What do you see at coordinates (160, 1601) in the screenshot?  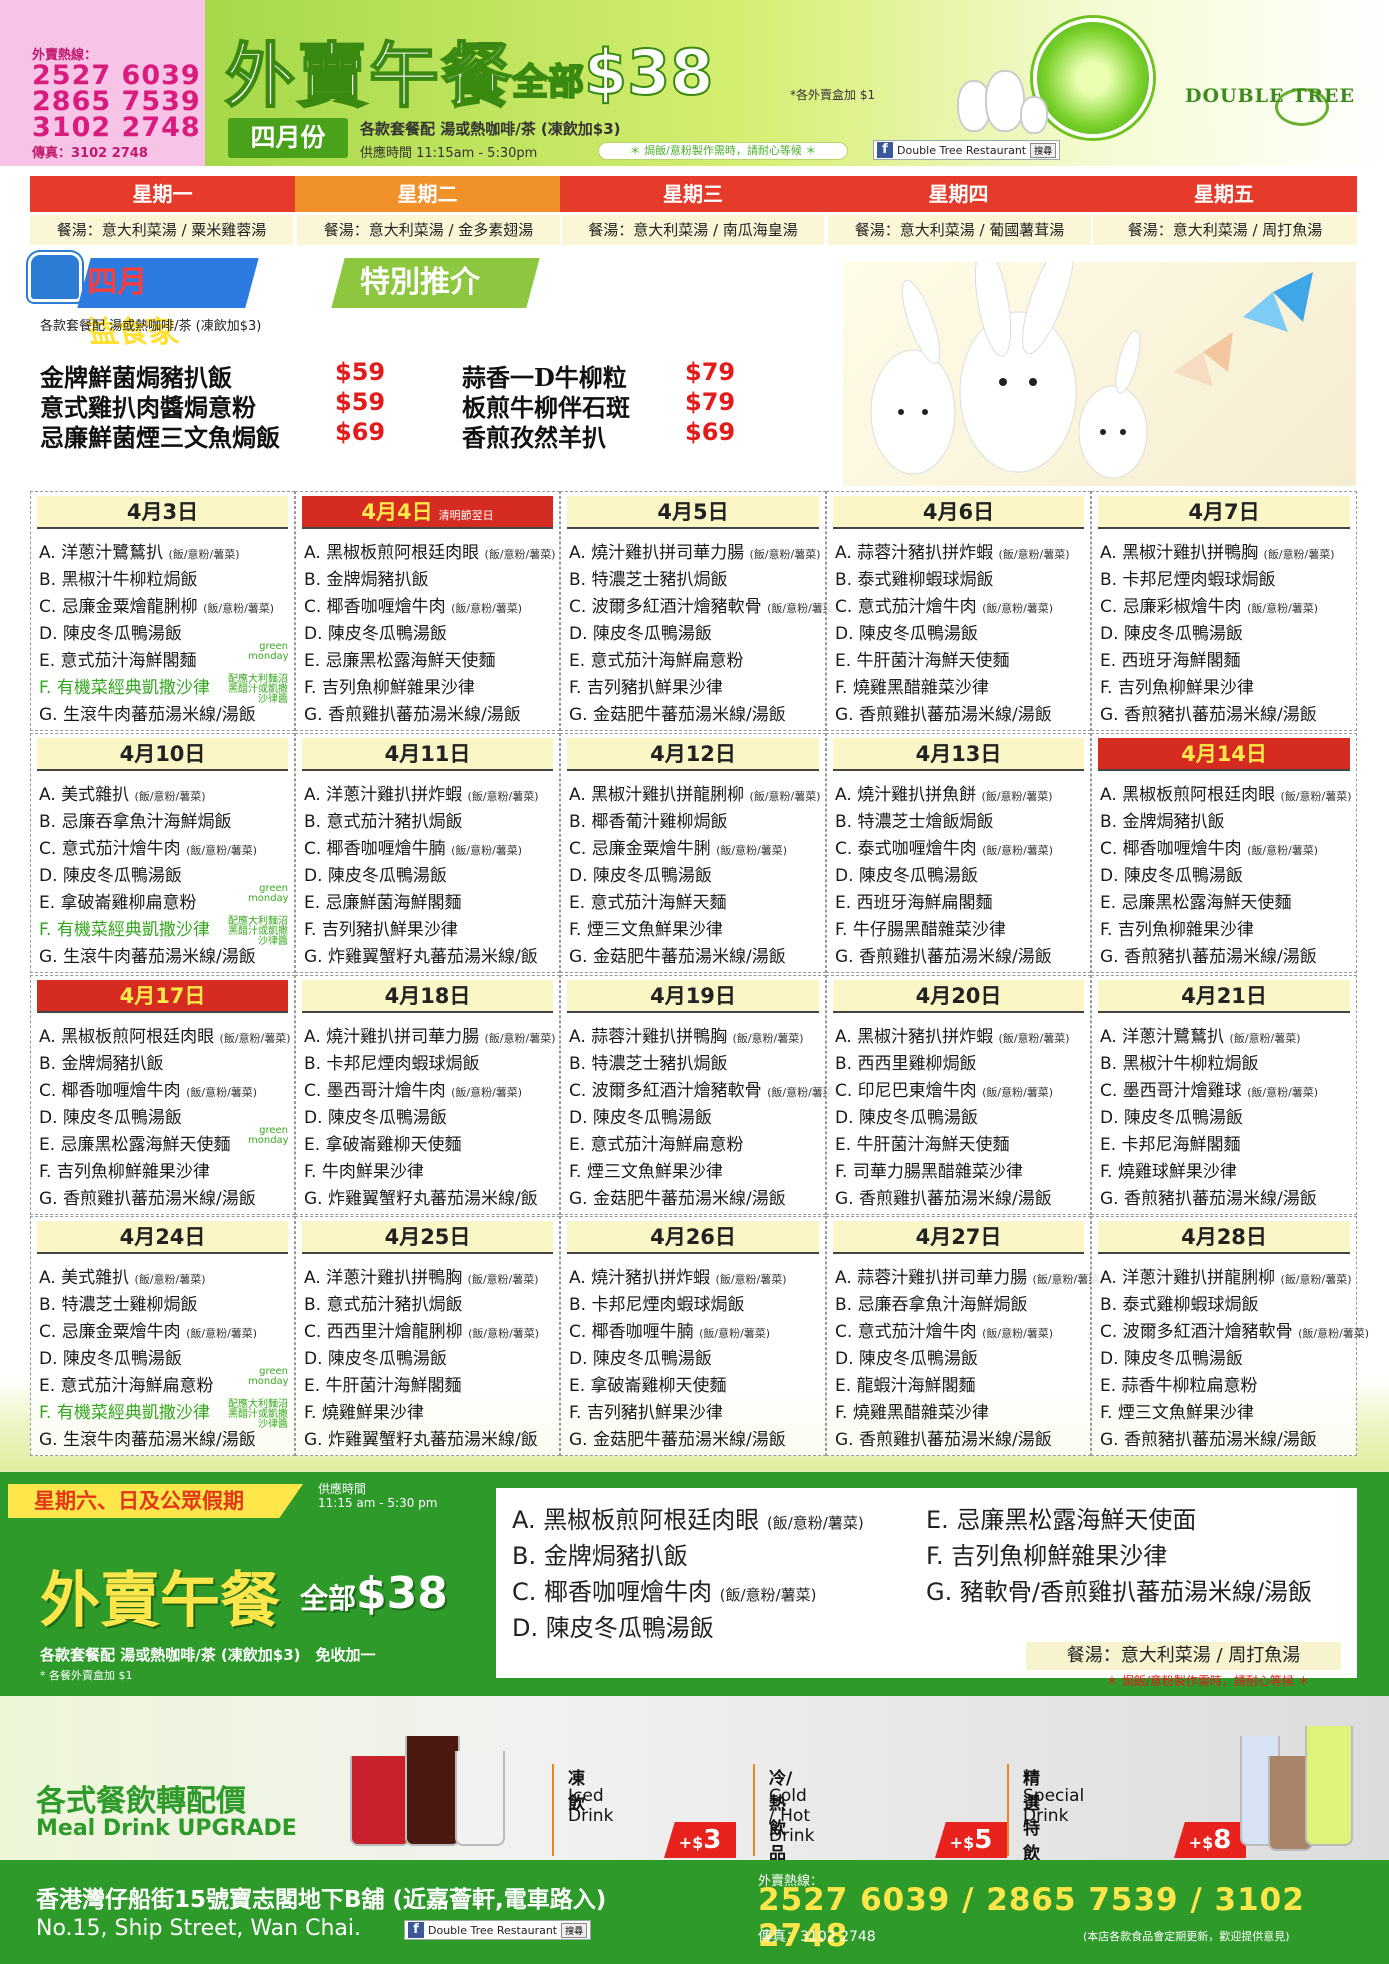 I see `weekend-title: 外賣午餐` at bounding box center [160, 1601].